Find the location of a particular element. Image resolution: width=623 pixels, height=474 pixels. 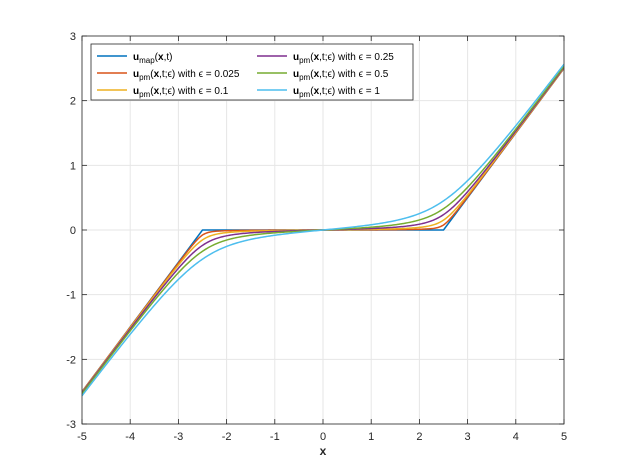

legend-arg: ,t;ϵ) with ϵ = 0.025 is located at coordinates (199, 74).